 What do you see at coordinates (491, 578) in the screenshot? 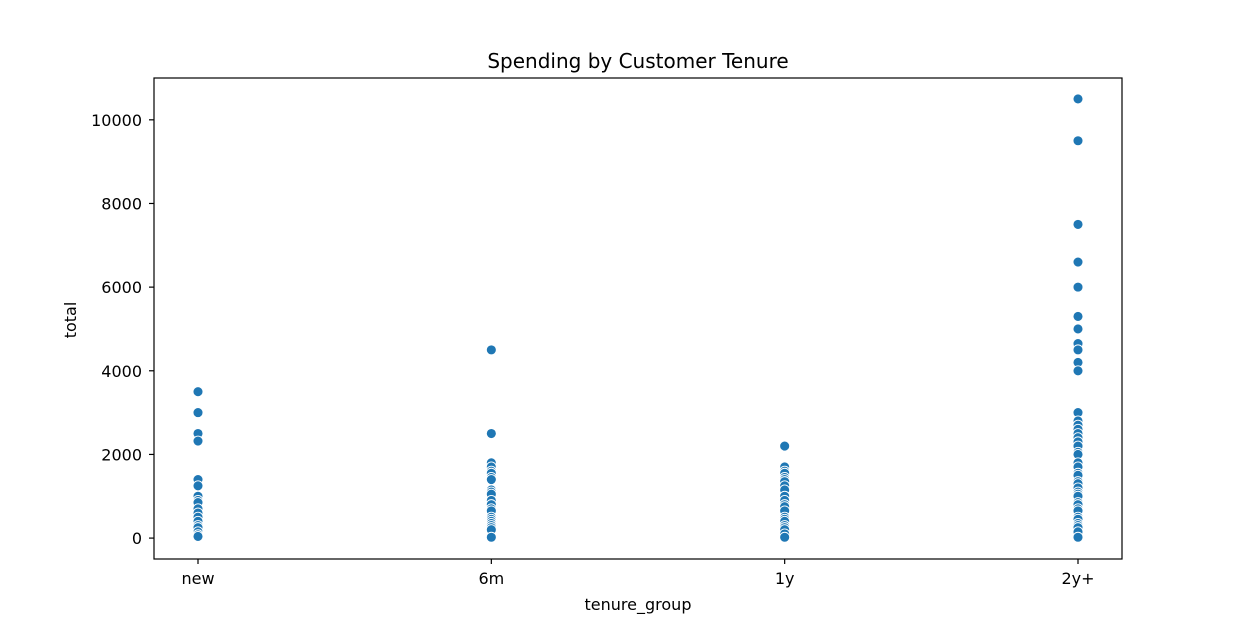
I see `x-tick-label: 6m` at bounding box center [491, 578].